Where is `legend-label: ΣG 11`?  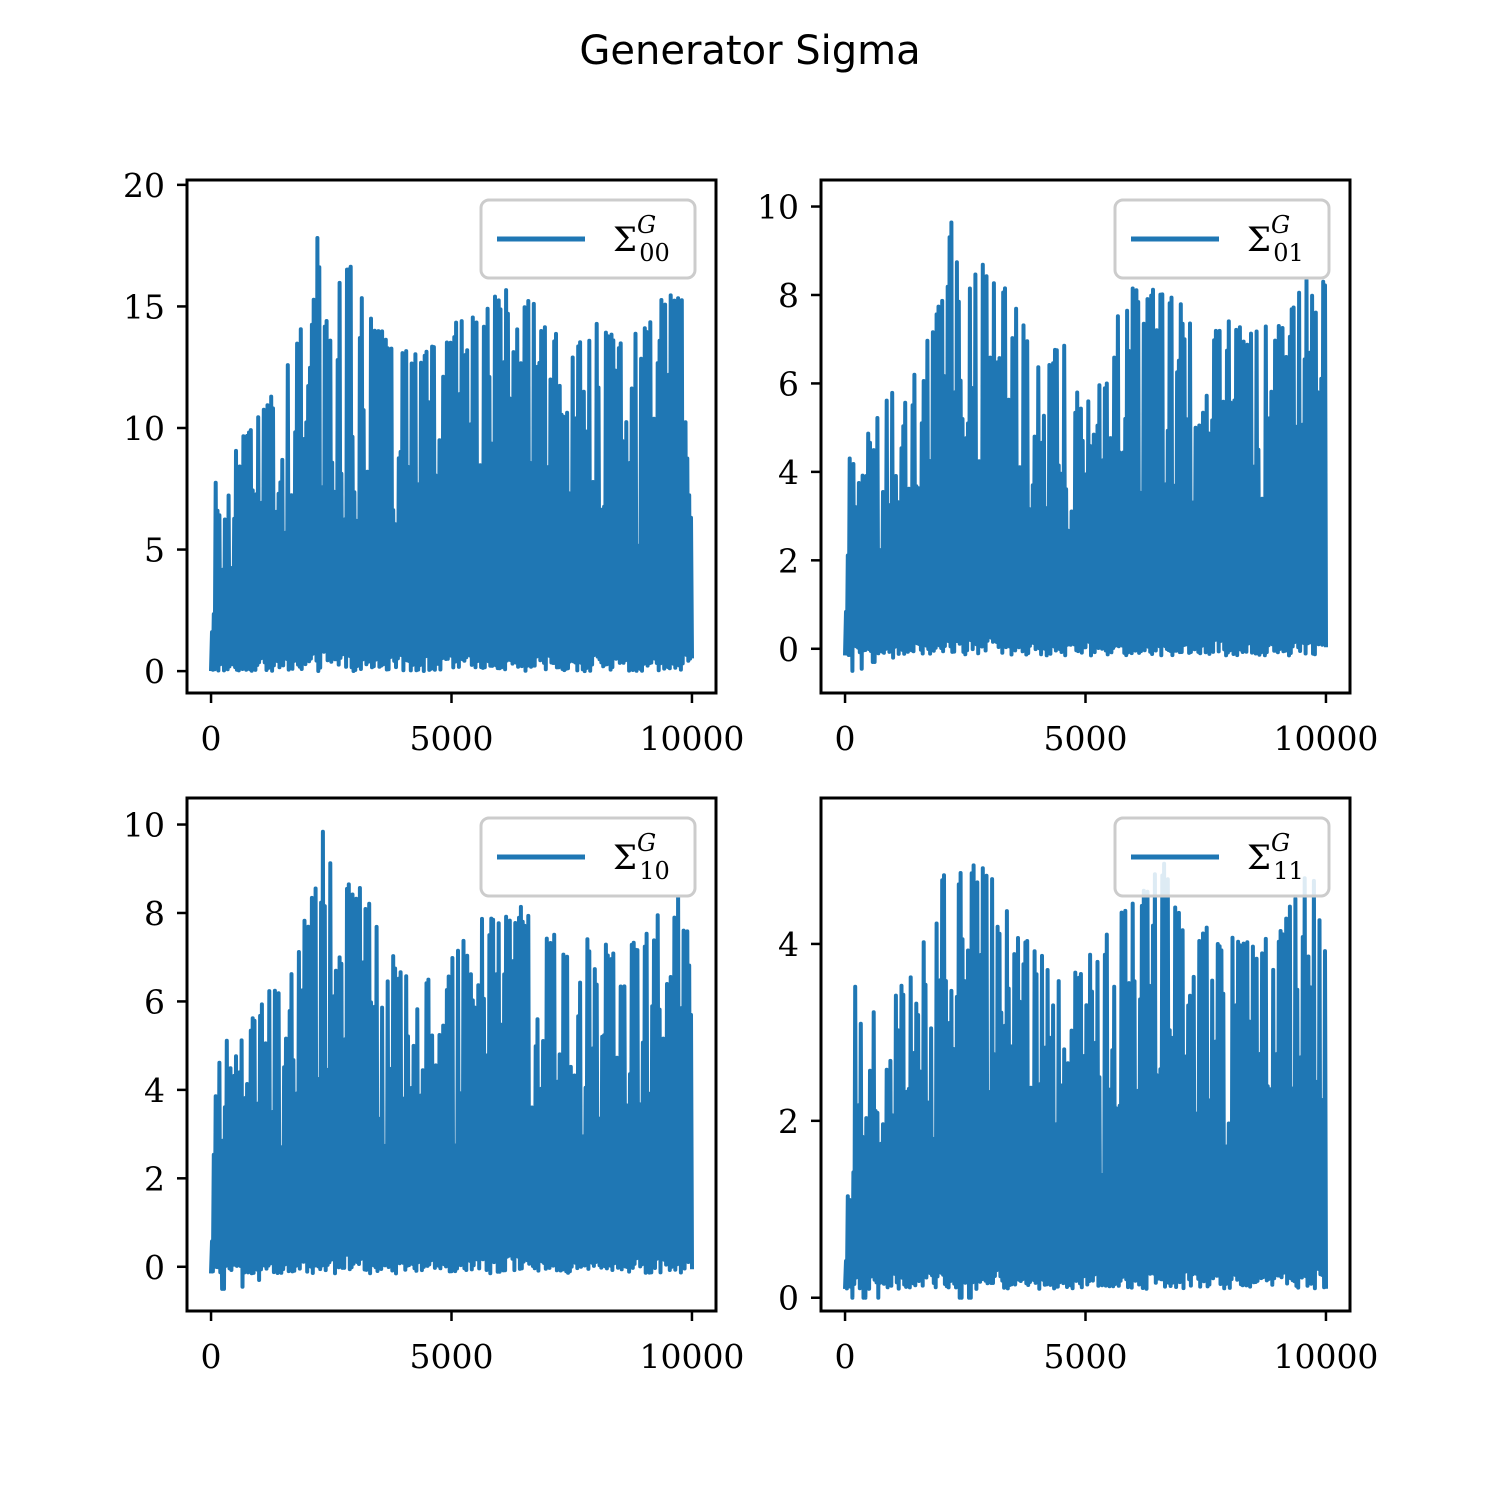 legend-label: ΣG 11 is located at coordinates (1275, 857).